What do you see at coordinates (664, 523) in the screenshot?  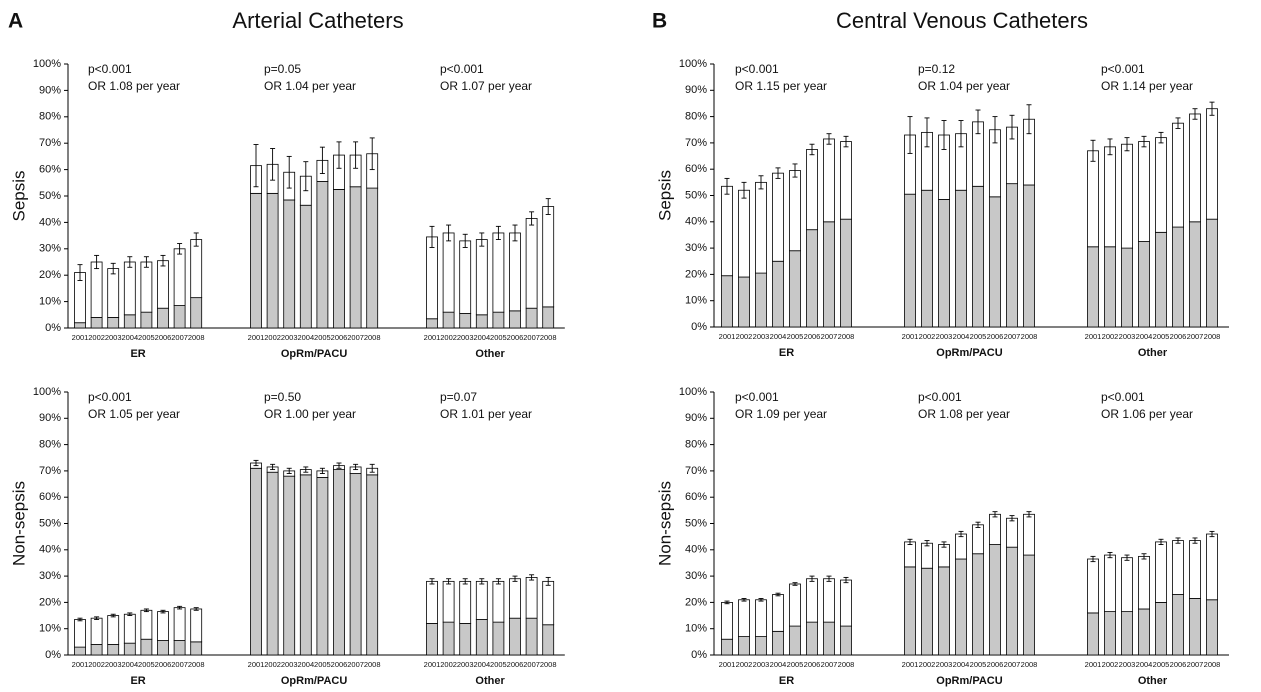 I see `y-axis-label: Non-sepsis` at bounding box center [664, 523].